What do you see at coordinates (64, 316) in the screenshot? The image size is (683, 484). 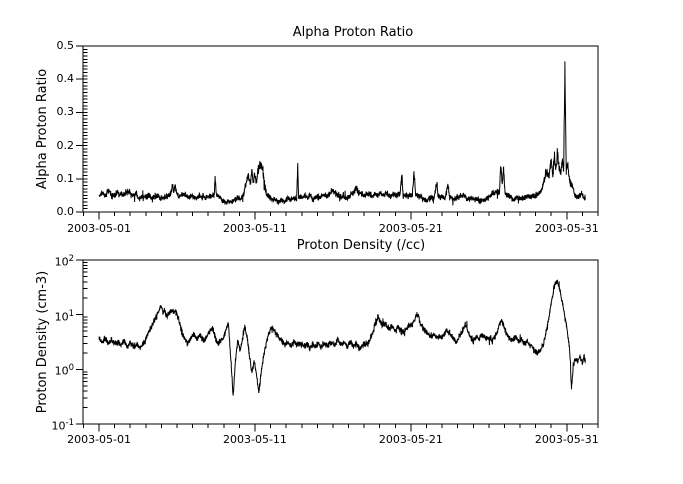 I see `y-tick-label: 10¹` at bounding box center [64, 316].